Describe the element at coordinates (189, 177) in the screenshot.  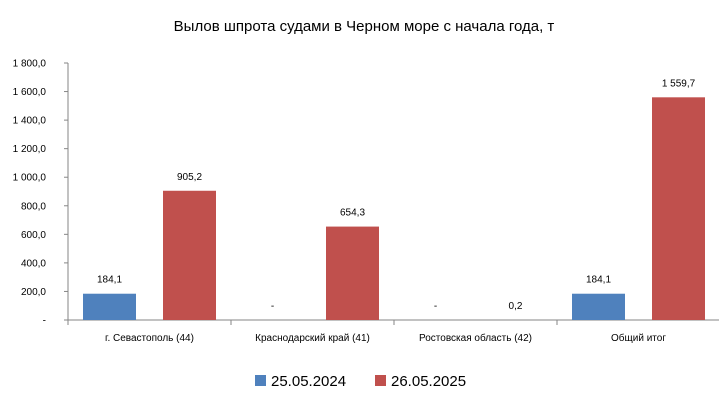
I see `data-label: 905,2` at that location.